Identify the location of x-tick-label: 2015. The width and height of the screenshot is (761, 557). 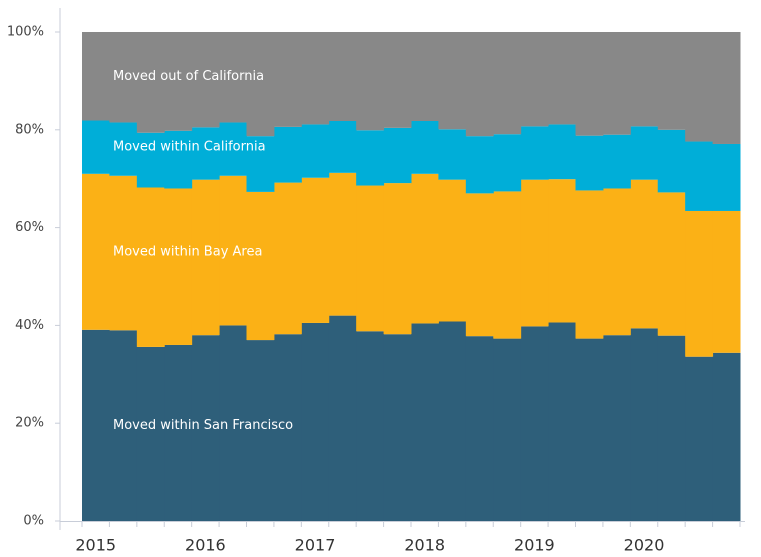
(95, 545).